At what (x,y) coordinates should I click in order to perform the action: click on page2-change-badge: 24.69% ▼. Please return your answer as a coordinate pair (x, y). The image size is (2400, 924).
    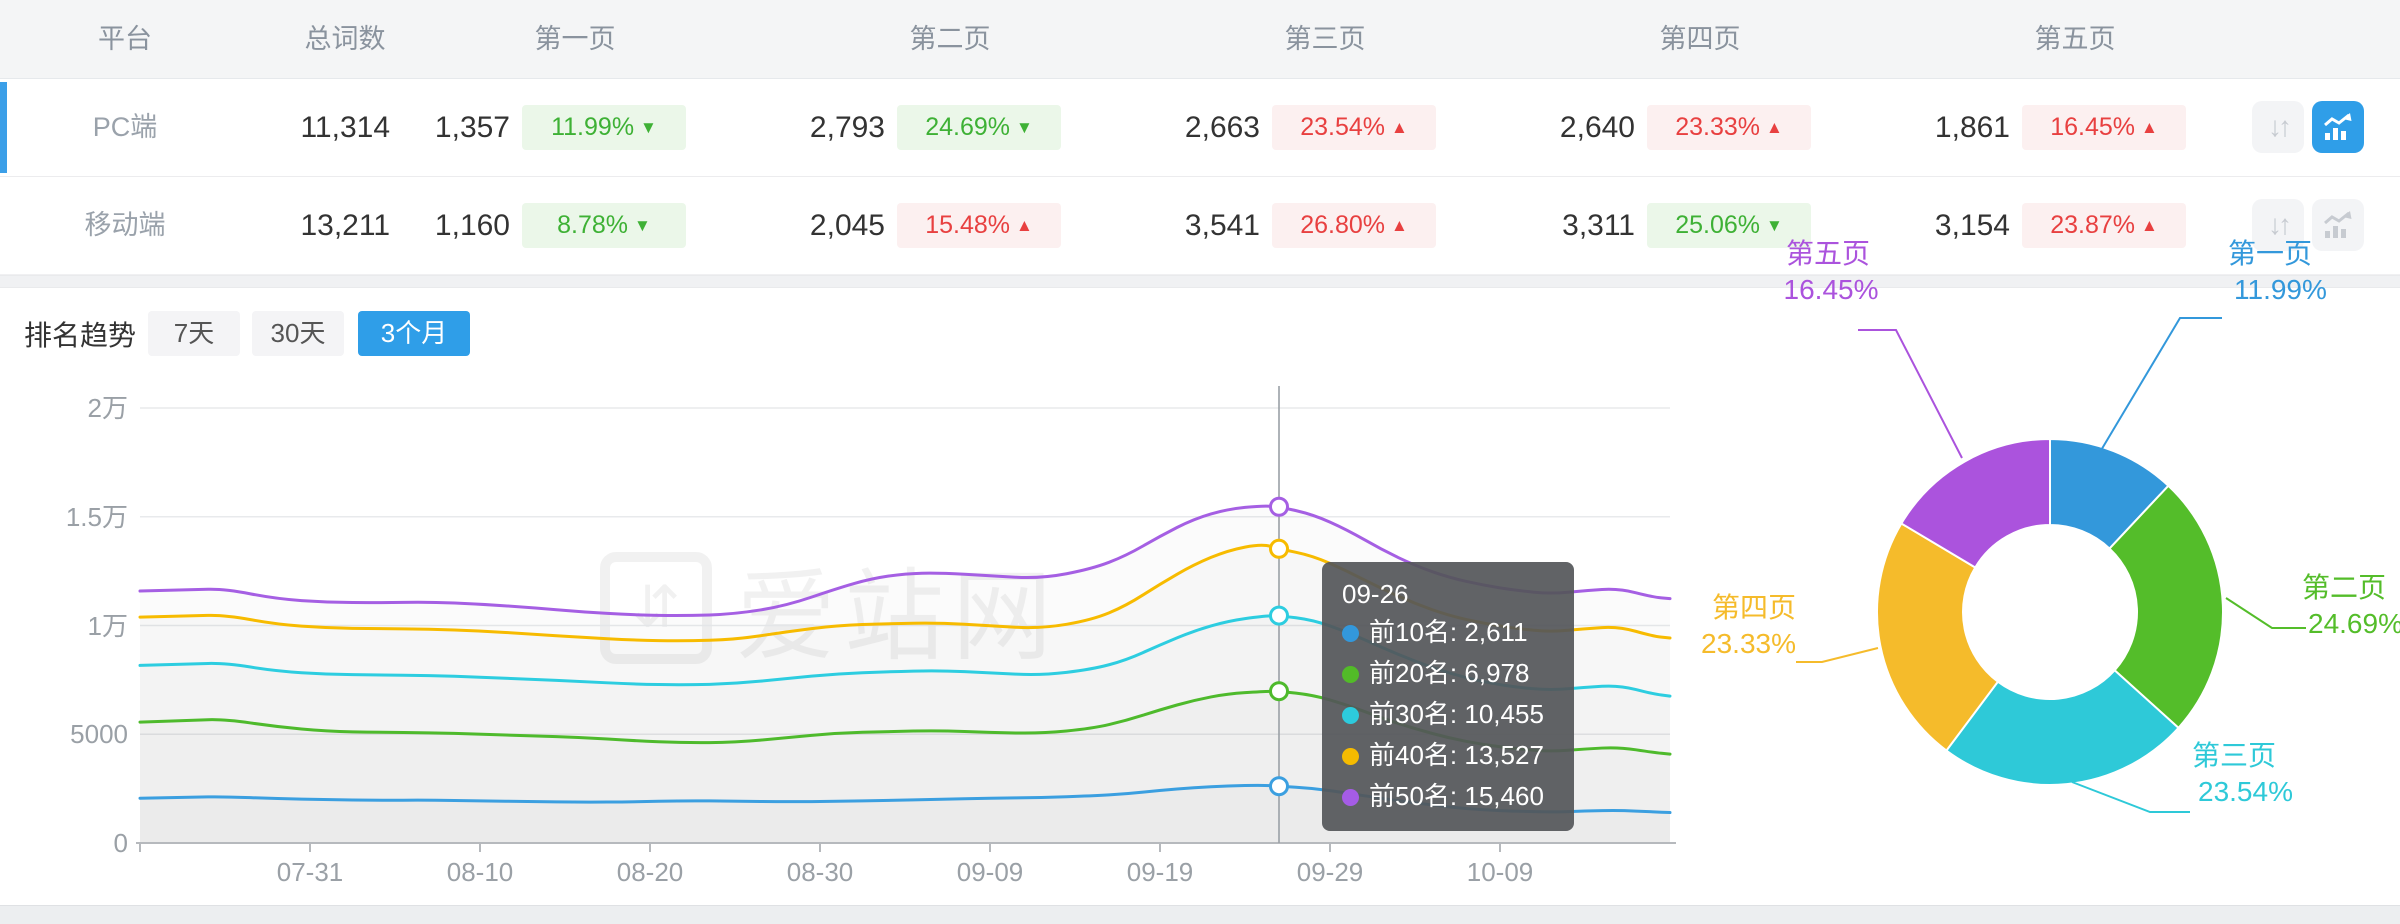
    Looking at the image, I should click on (979, 127).